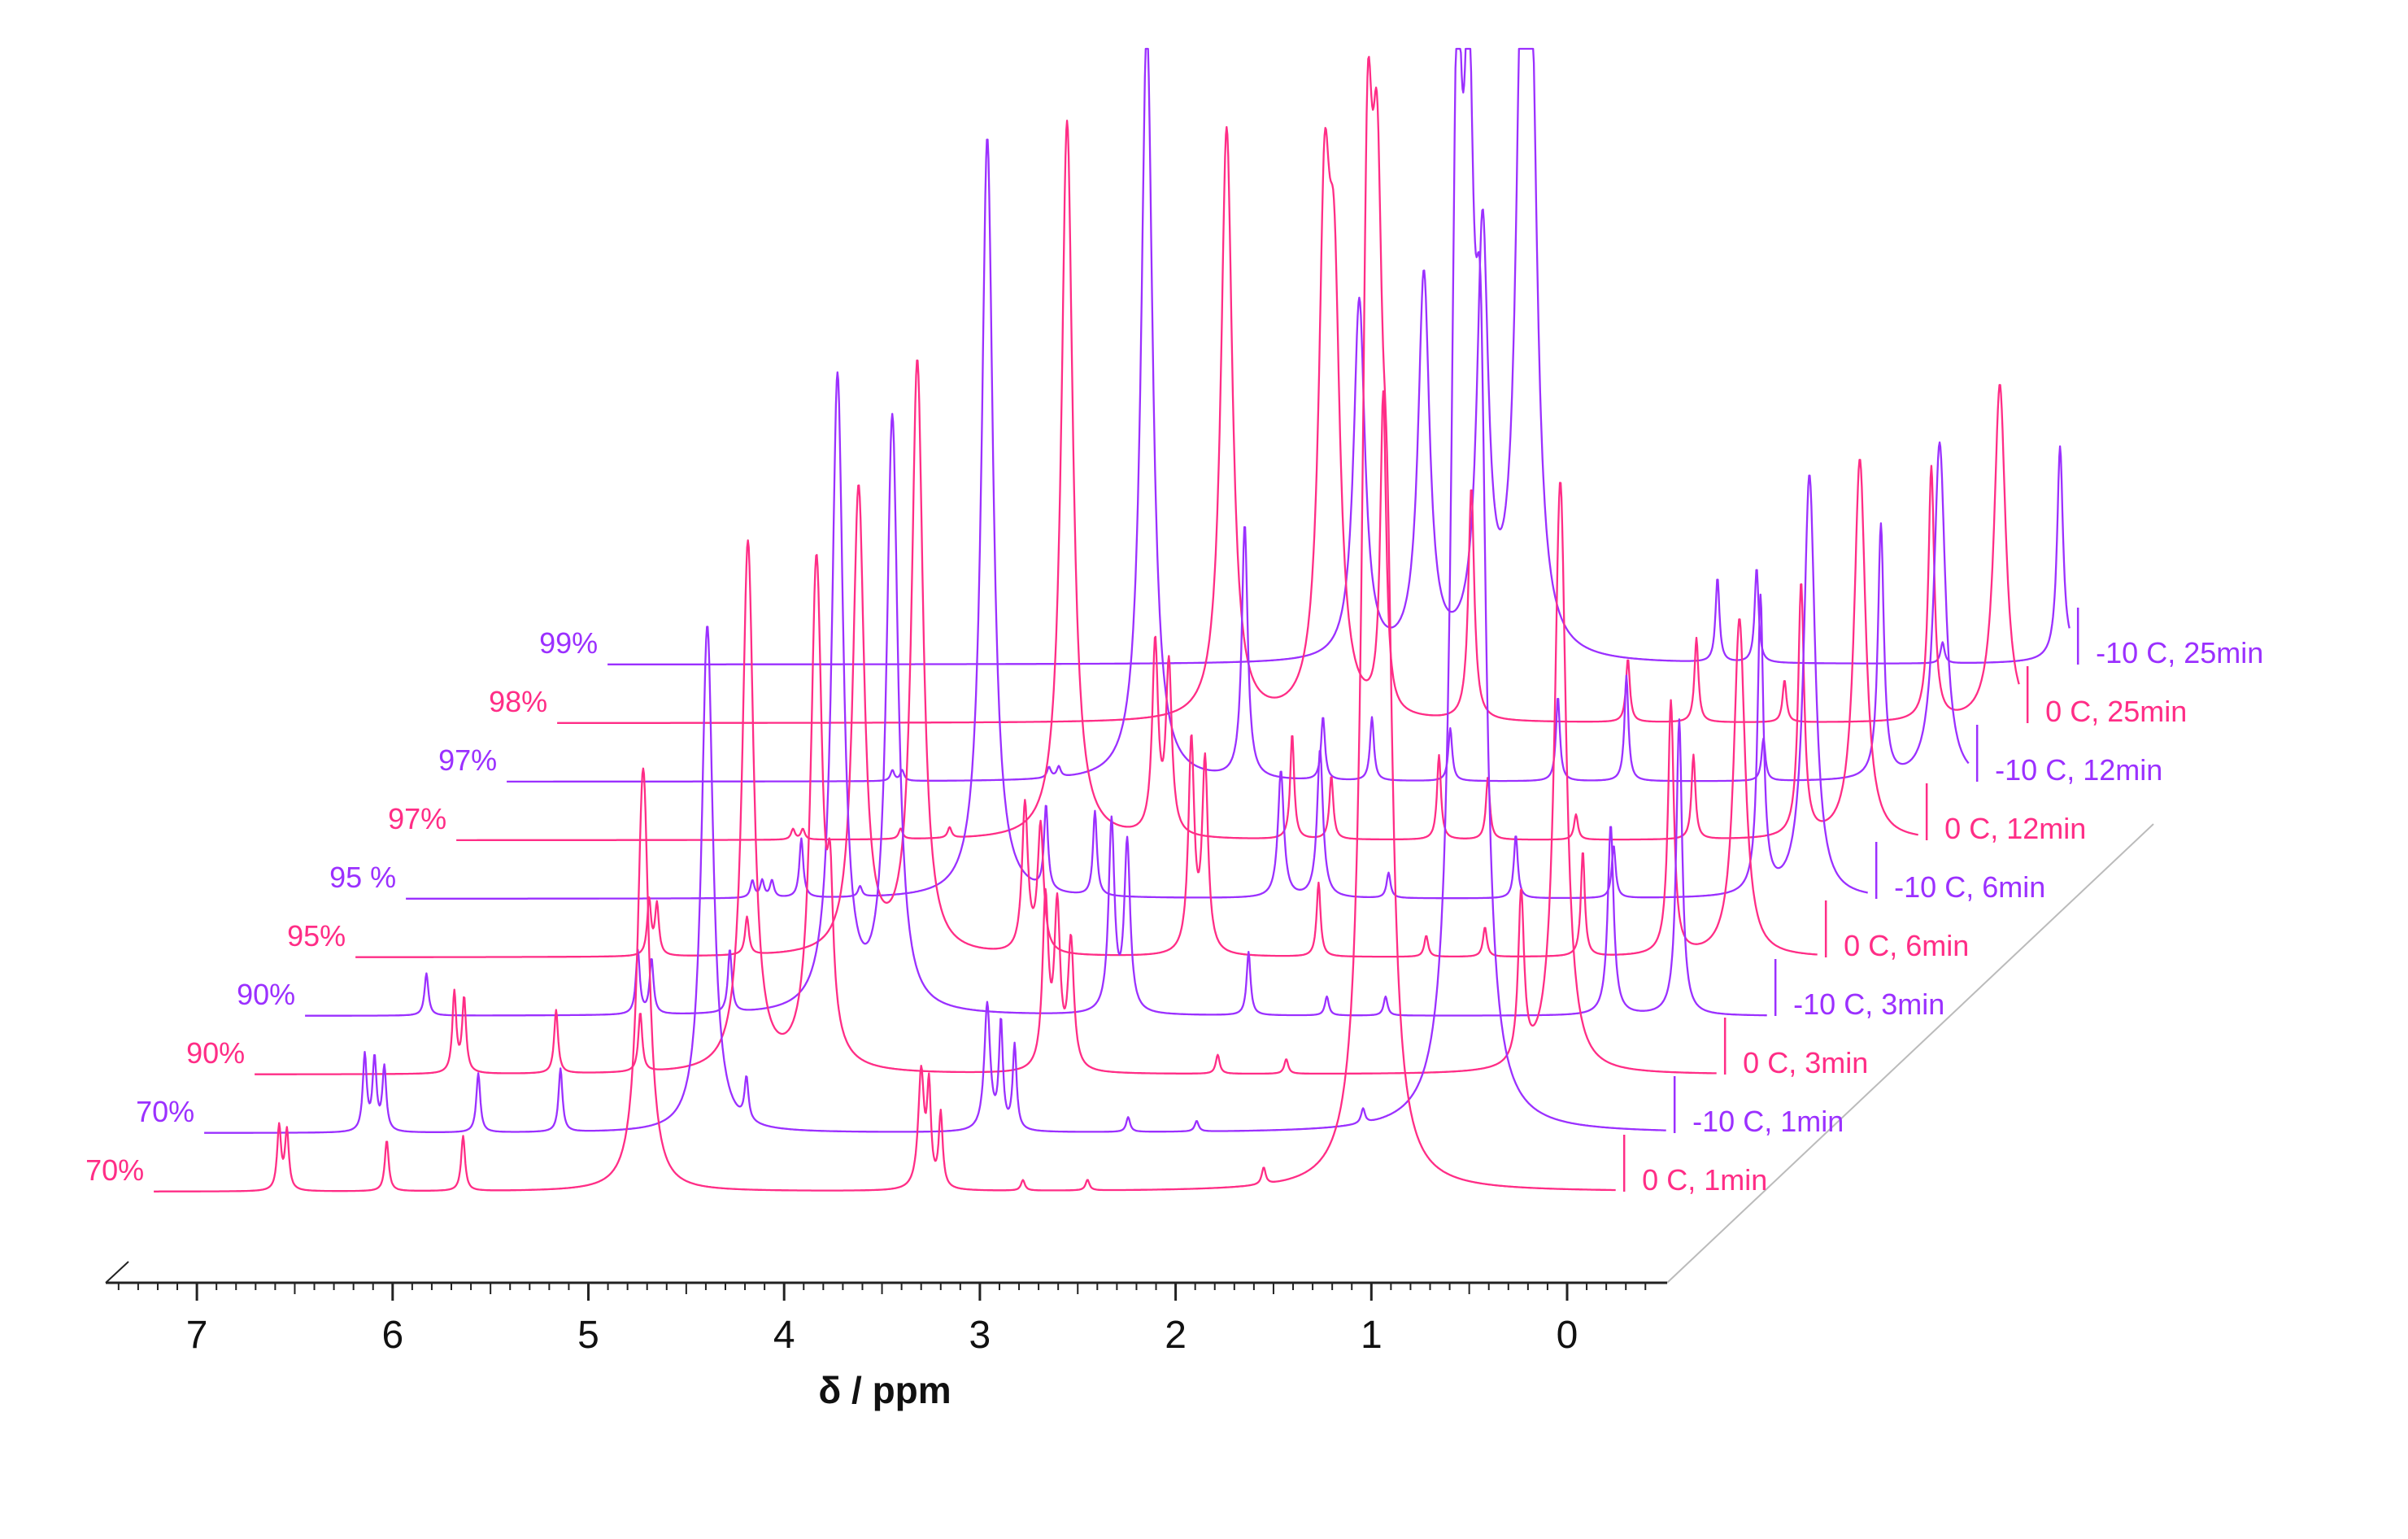 The image size is (2408, 1539). What do you see at coordinates (2015, 828) in the screenshot?
I see `condition-label: 0 C, 12min` at bounding box center [2015, 828].